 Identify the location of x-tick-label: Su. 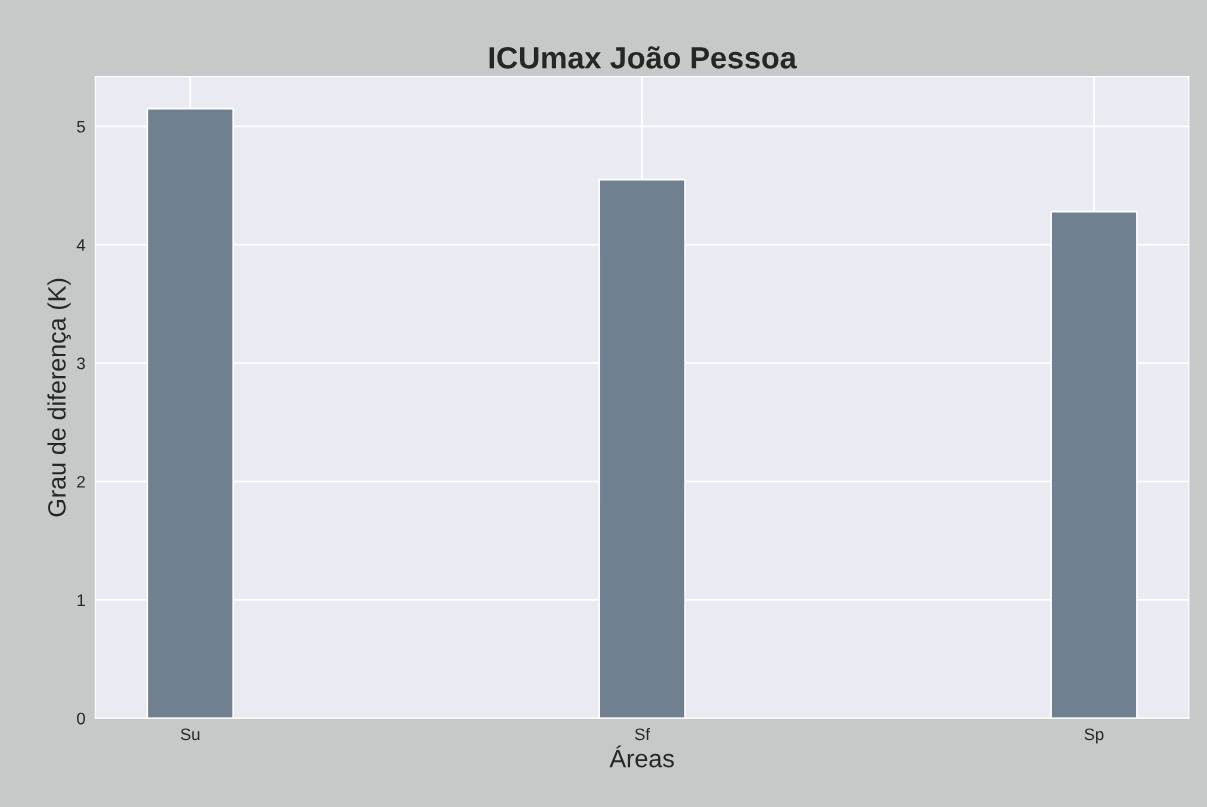
(190, 734).